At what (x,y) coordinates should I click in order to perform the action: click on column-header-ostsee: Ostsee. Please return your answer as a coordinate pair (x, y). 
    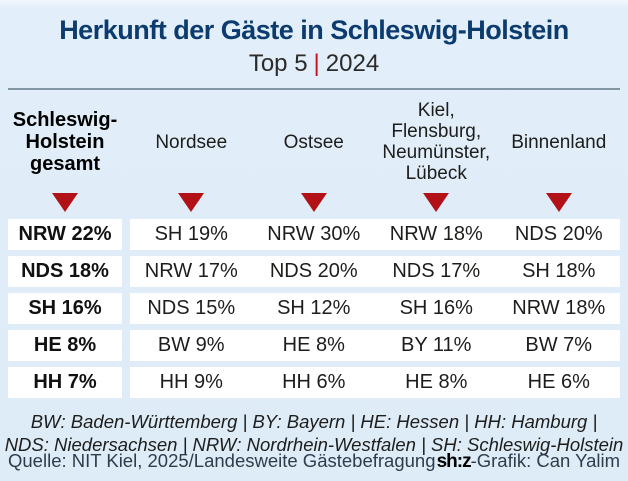
    Looking at the image, I should click on (313, 142).